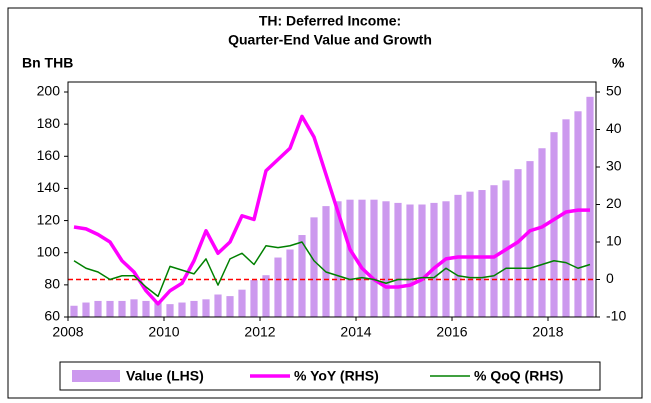 This screenshot has height=403, width=651. I want to click on y2-tick-label: 40, so click(614, 128).